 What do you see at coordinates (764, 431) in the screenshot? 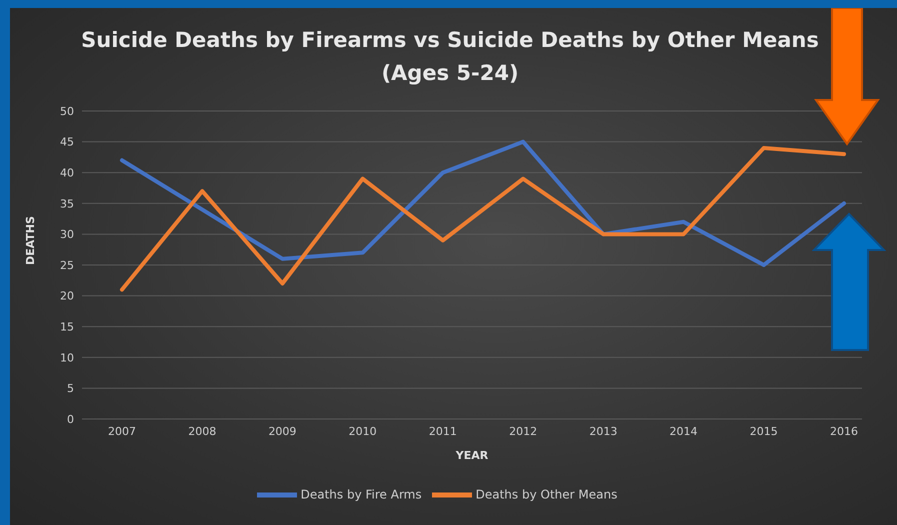
I see `x-tick-label: 2015` at bounding box center [764, 431].